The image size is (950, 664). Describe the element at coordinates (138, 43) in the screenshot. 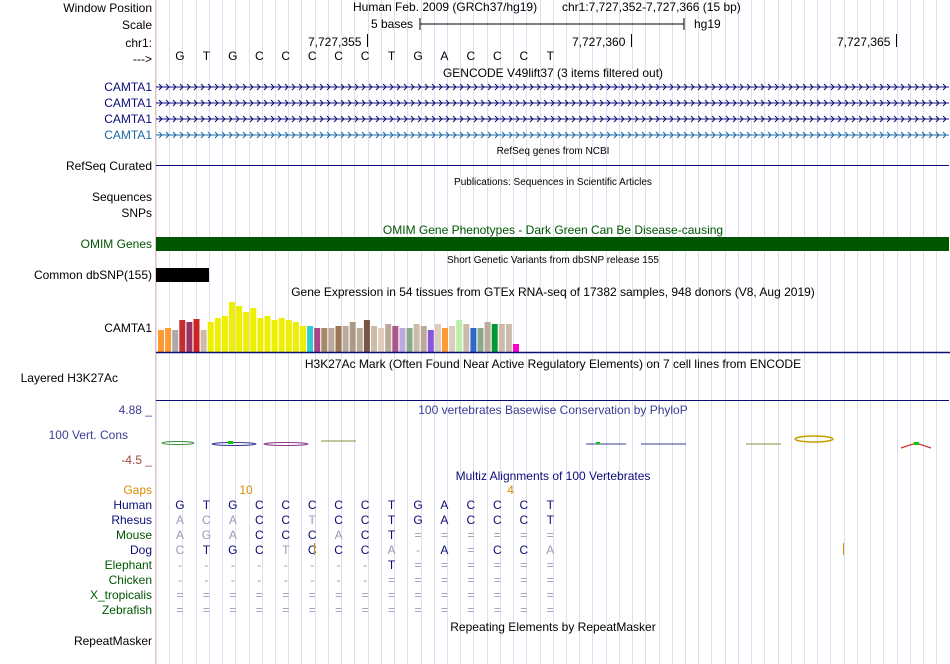

I see `chrom-label: chr1:` at that location.